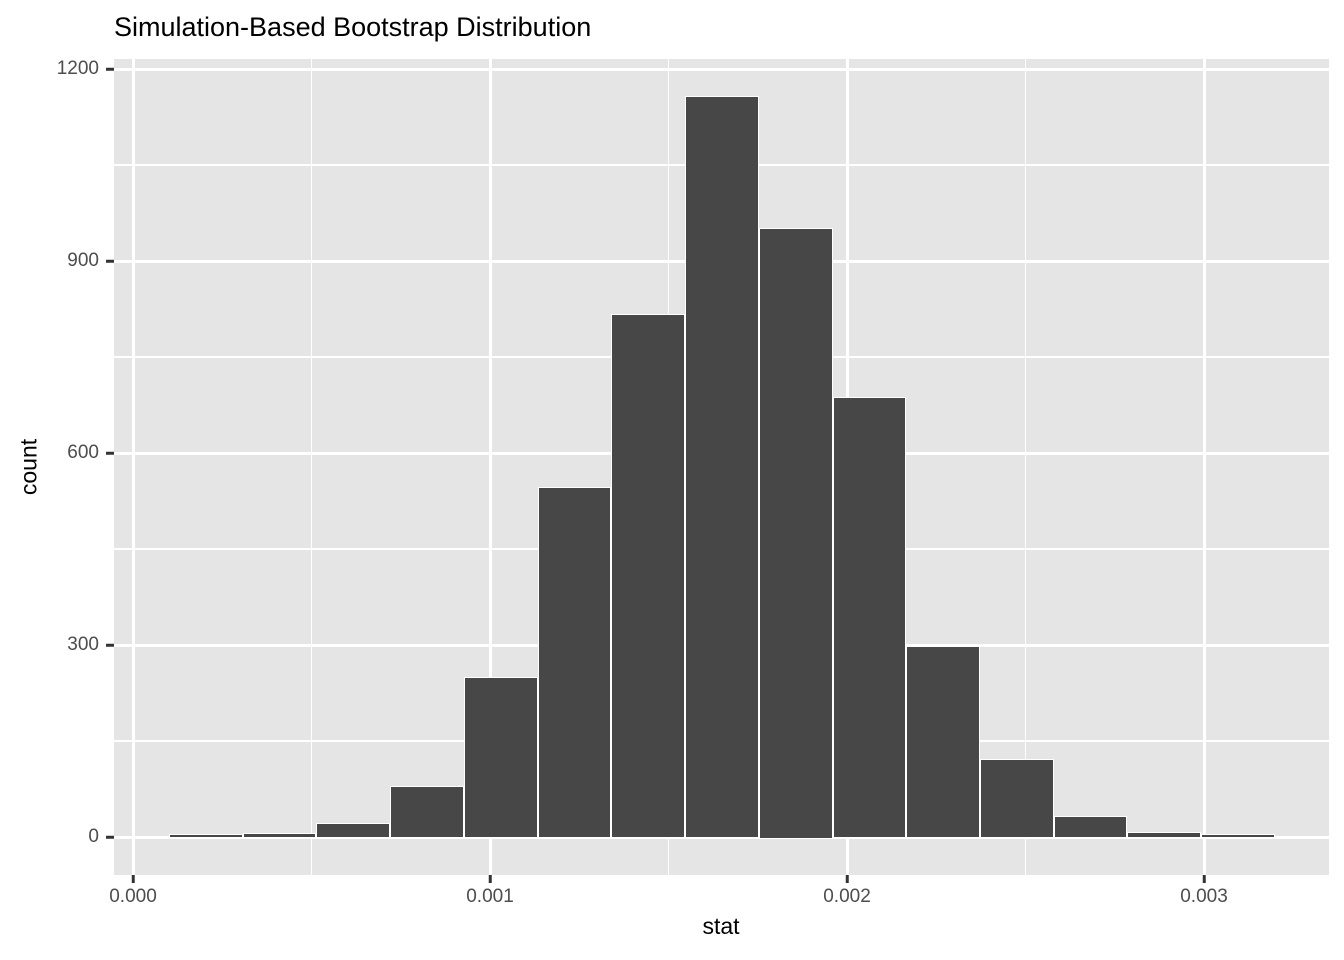  What do you see at coordinates (490, 896) in the screenshot?
I see `x-axis-tick-label: 0.001` at bounding box center [490, 896].